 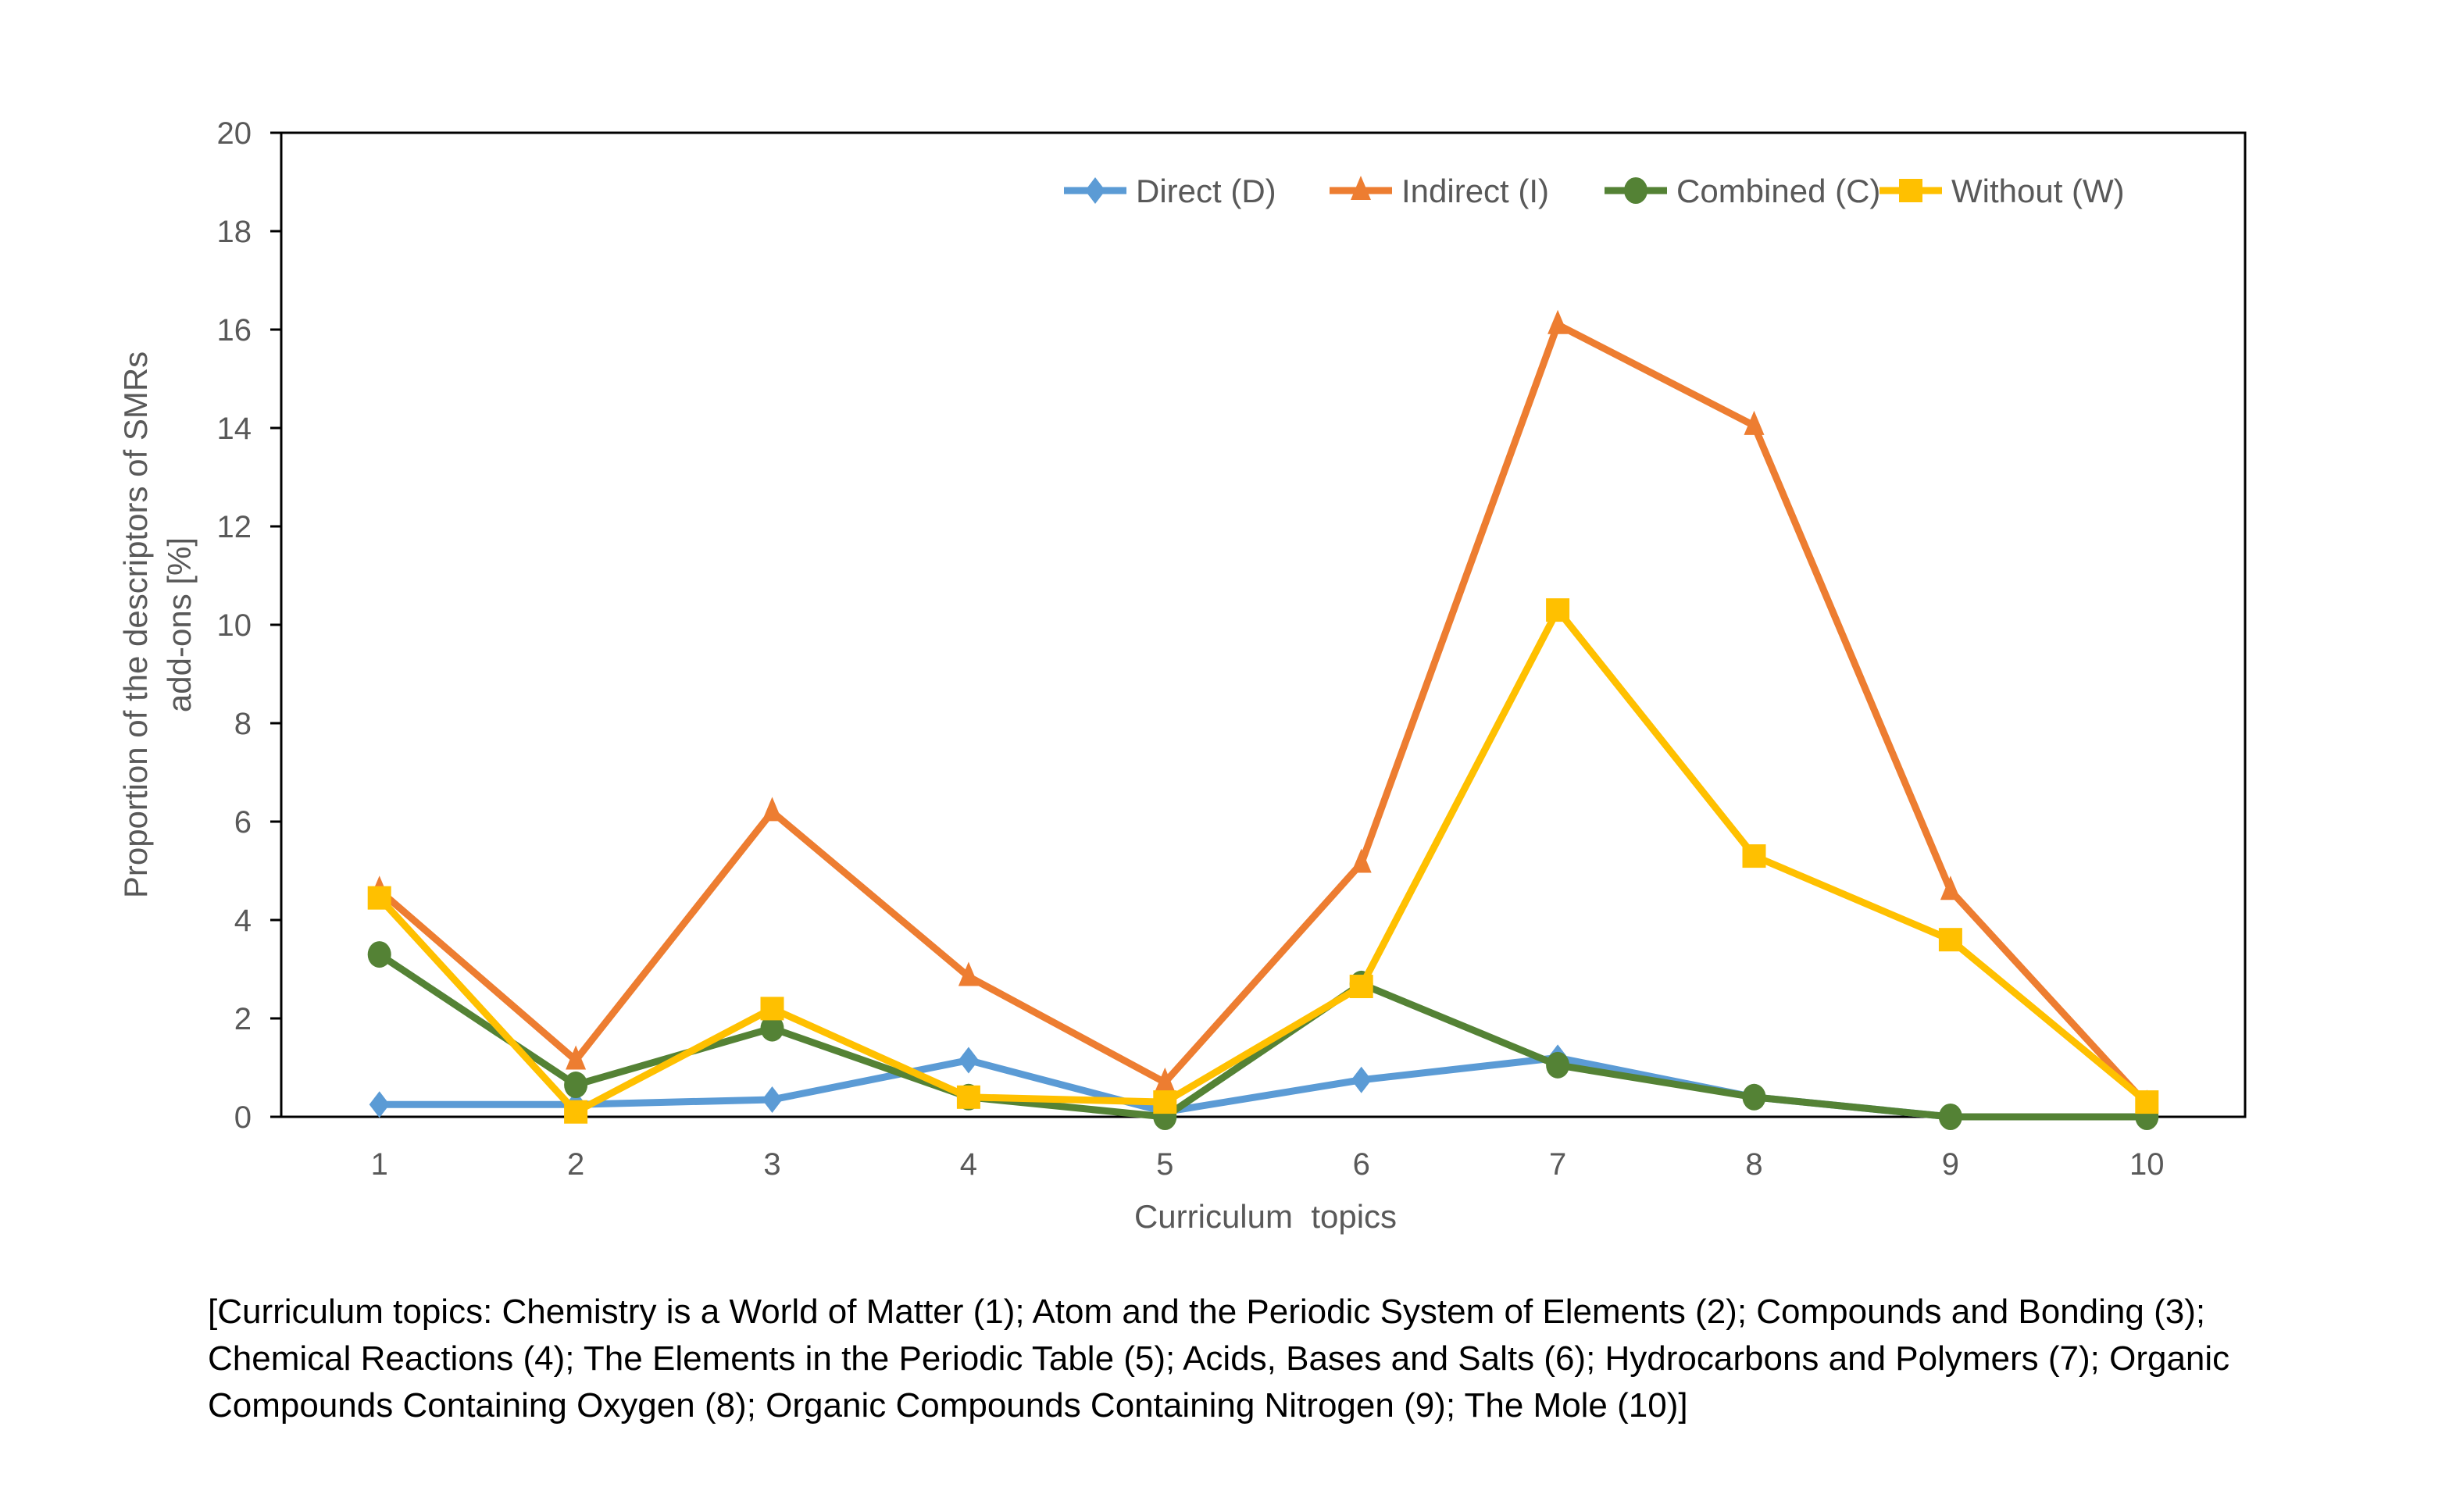 What do you see at coordinates (243, 1117) in the screenshot?
I see `y-tick-label: 0` at bounding box center [243, 1117].